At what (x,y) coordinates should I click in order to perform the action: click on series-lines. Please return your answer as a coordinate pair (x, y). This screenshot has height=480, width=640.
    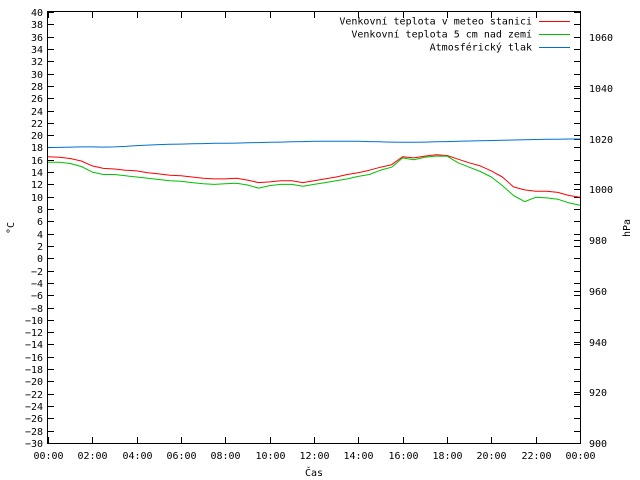
    Looking at the image, I should click on (314, 172).